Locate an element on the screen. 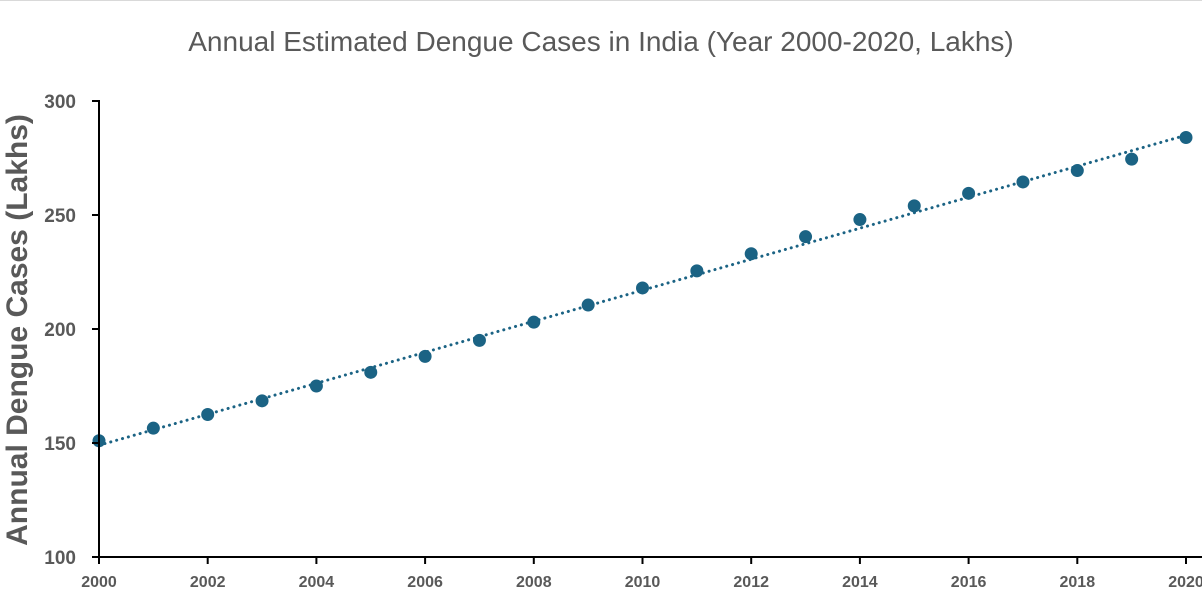 The height and width of the screenshot is (611, 1202). x-tick-label: 2002 is located at coordinates (208, 582).